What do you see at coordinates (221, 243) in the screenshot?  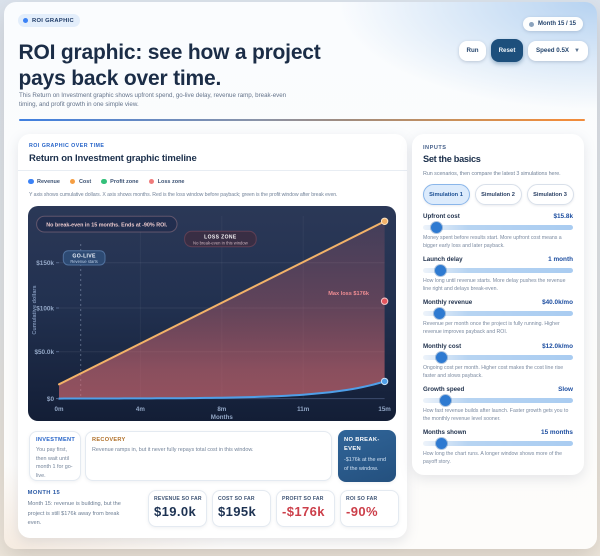 I see `svg-text: No break-even in this window` at bounding box center [221, 243].